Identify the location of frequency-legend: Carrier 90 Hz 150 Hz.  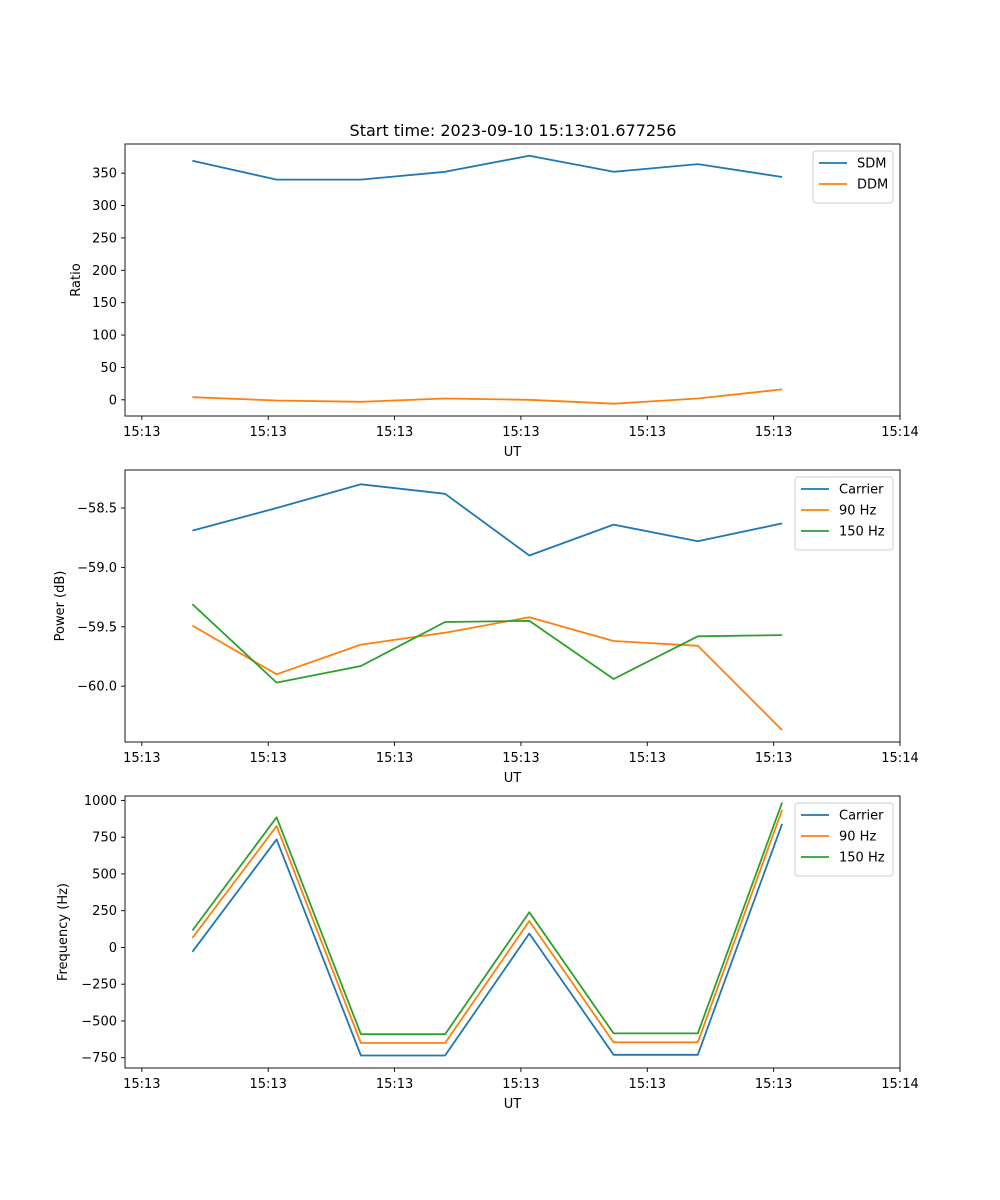
(844, 839).